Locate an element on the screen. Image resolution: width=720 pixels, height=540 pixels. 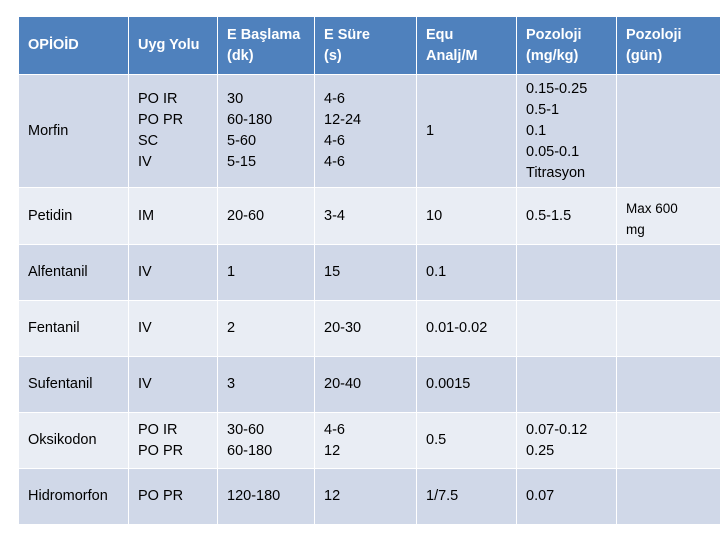
onset-cell: 1 is located at coordinates (266, 272).